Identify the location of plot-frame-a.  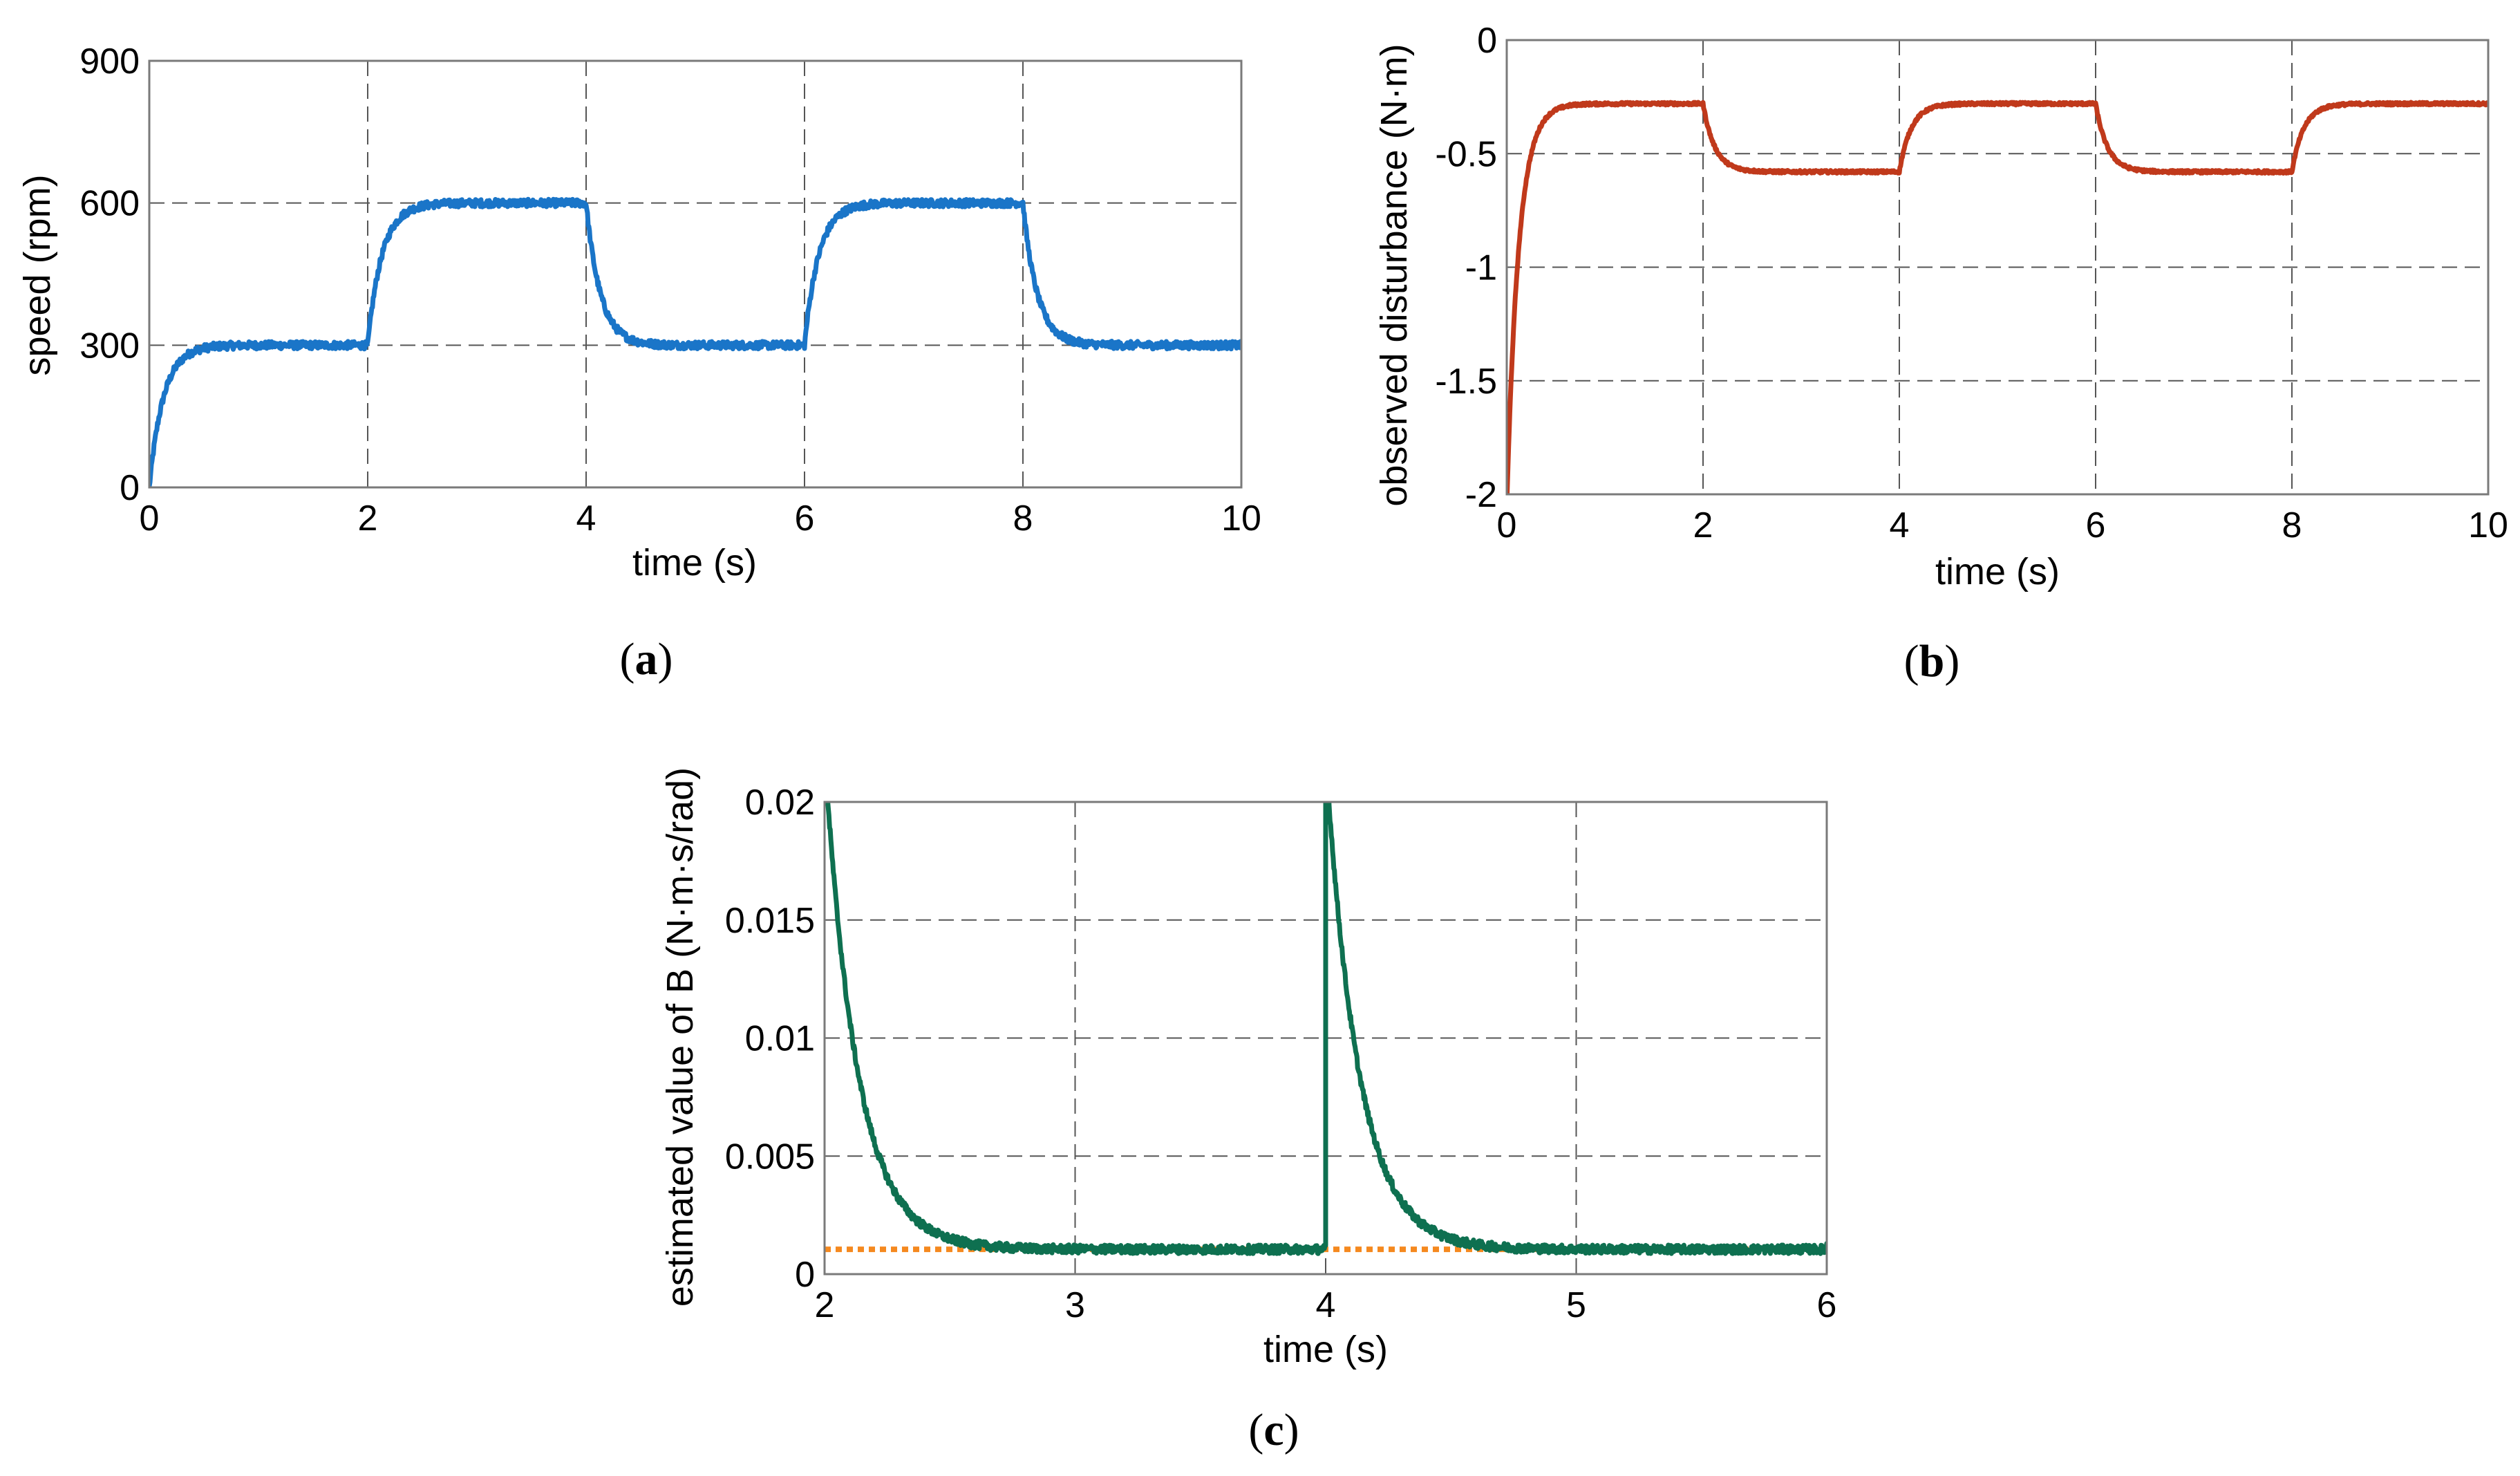
(695, 274).